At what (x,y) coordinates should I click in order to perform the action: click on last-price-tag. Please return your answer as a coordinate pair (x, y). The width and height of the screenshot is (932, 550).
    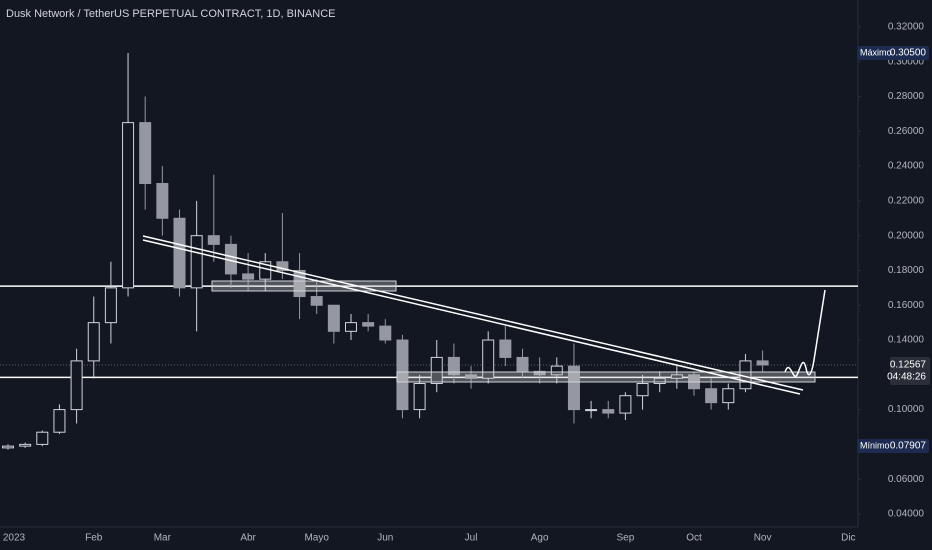
    Looking at the image, I should click on (910, 370).